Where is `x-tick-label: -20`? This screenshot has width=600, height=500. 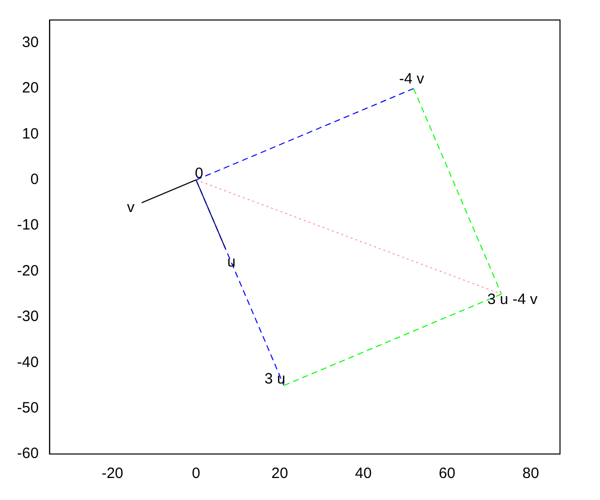 x-tick-label: -20 is located at coordinates (113, 473).